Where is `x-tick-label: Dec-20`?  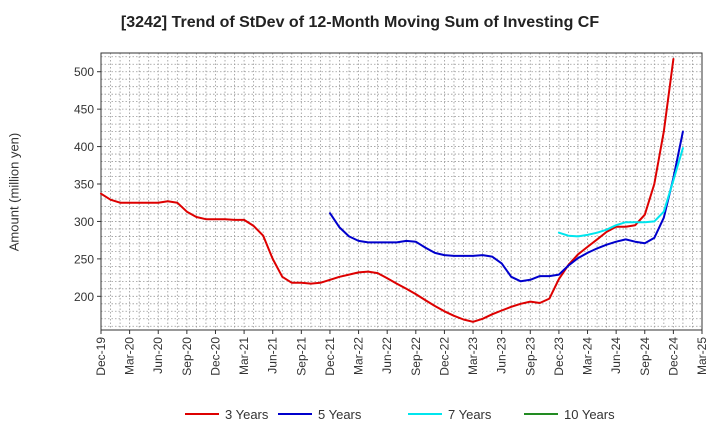 x-tick-label: Dec-20 is located at coordinates (215, 356).